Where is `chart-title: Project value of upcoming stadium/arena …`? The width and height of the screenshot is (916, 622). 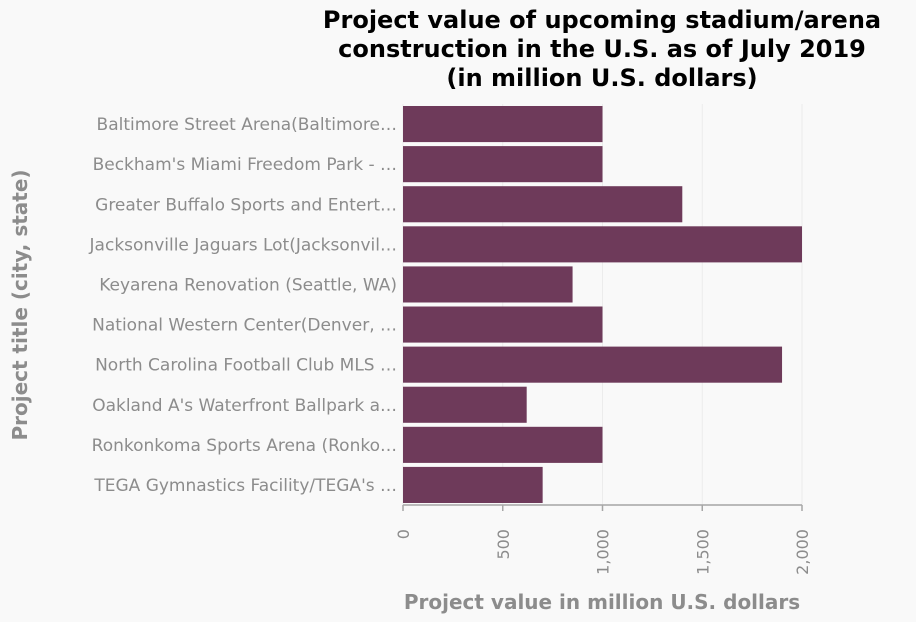 chart-title: Project value of upcoming stadium/arena … is located at coordinates (602, 49).